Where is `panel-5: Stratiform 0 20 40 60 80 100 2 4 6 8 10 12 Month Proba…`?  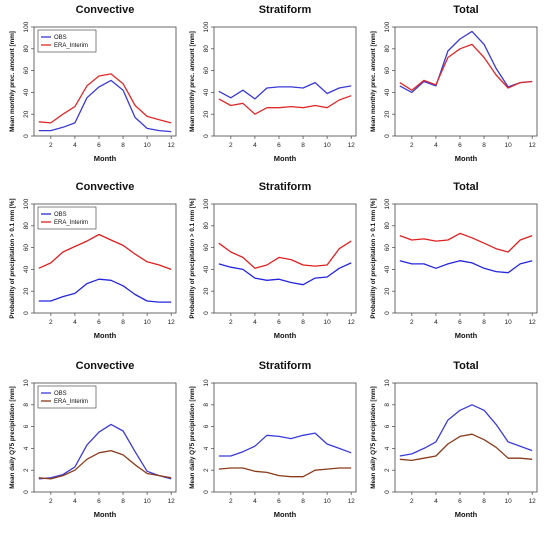 panel-5: Stratiform 0 20 40 60 80 100 2 4 6 8 10 12 Month Proba… is located at coordinates (273, 260).